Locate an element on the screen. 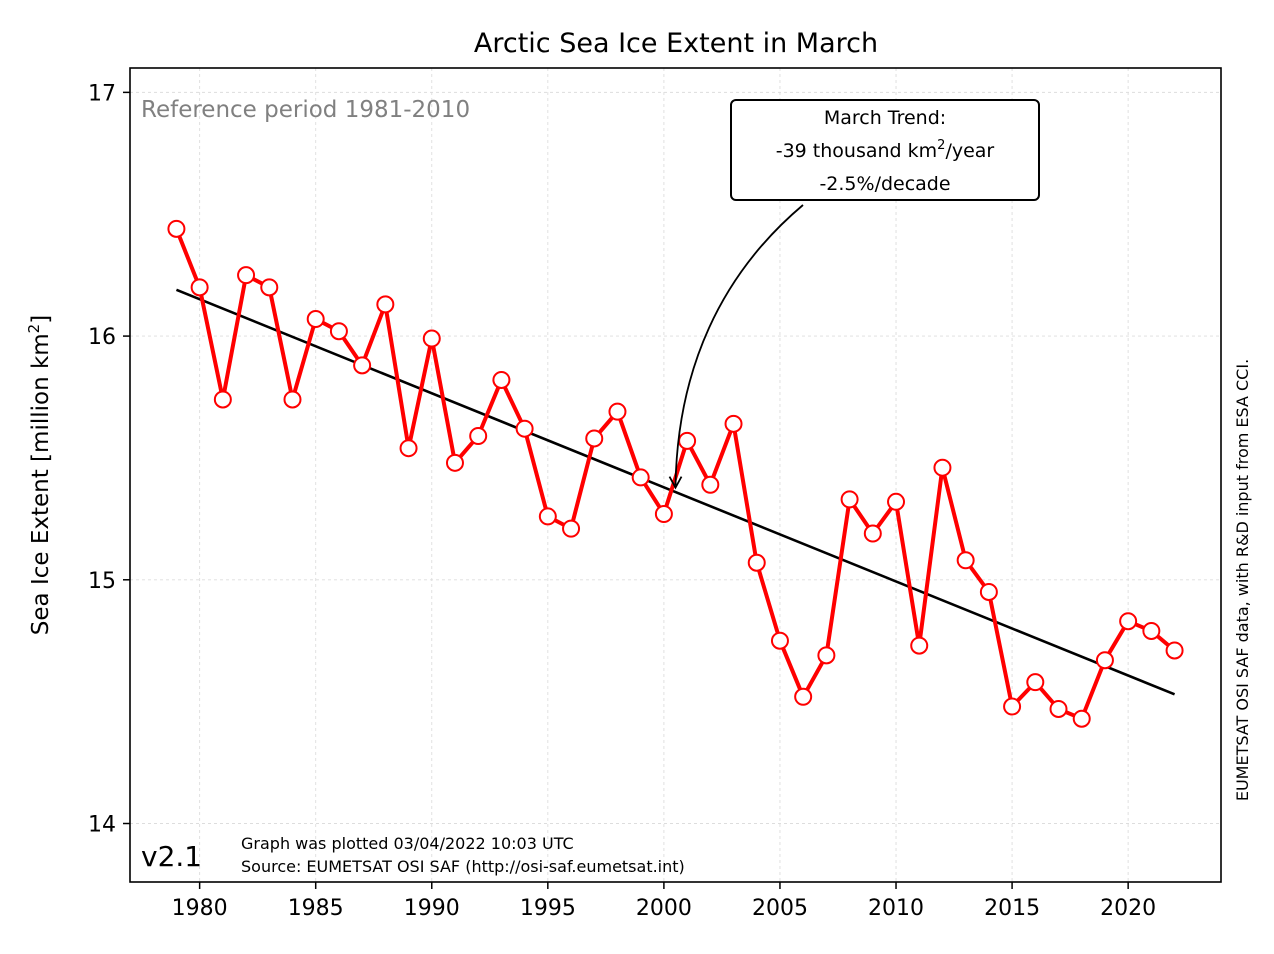  trend-annotation-arrowhead is located at coordinates (675, 483).